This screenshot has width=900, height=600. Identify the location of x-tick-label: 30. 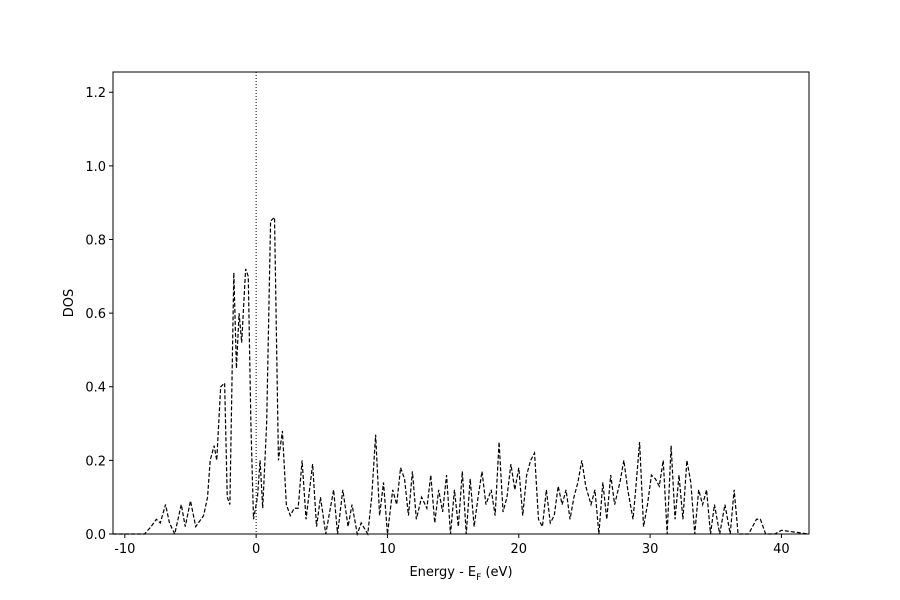
(650, 549).